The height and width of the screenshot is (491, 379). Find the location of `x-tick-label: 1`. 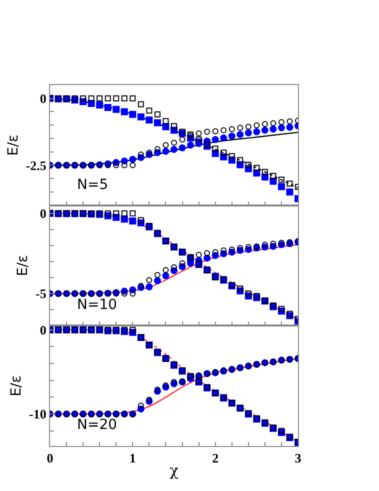

x-tick-label: 1 is located at coordinates (132, 458).